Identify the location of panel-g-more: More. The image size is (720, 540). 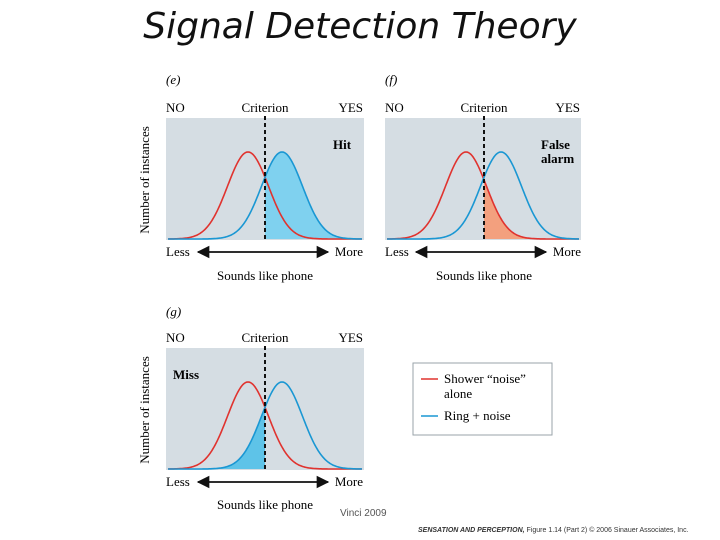
(349, 481).